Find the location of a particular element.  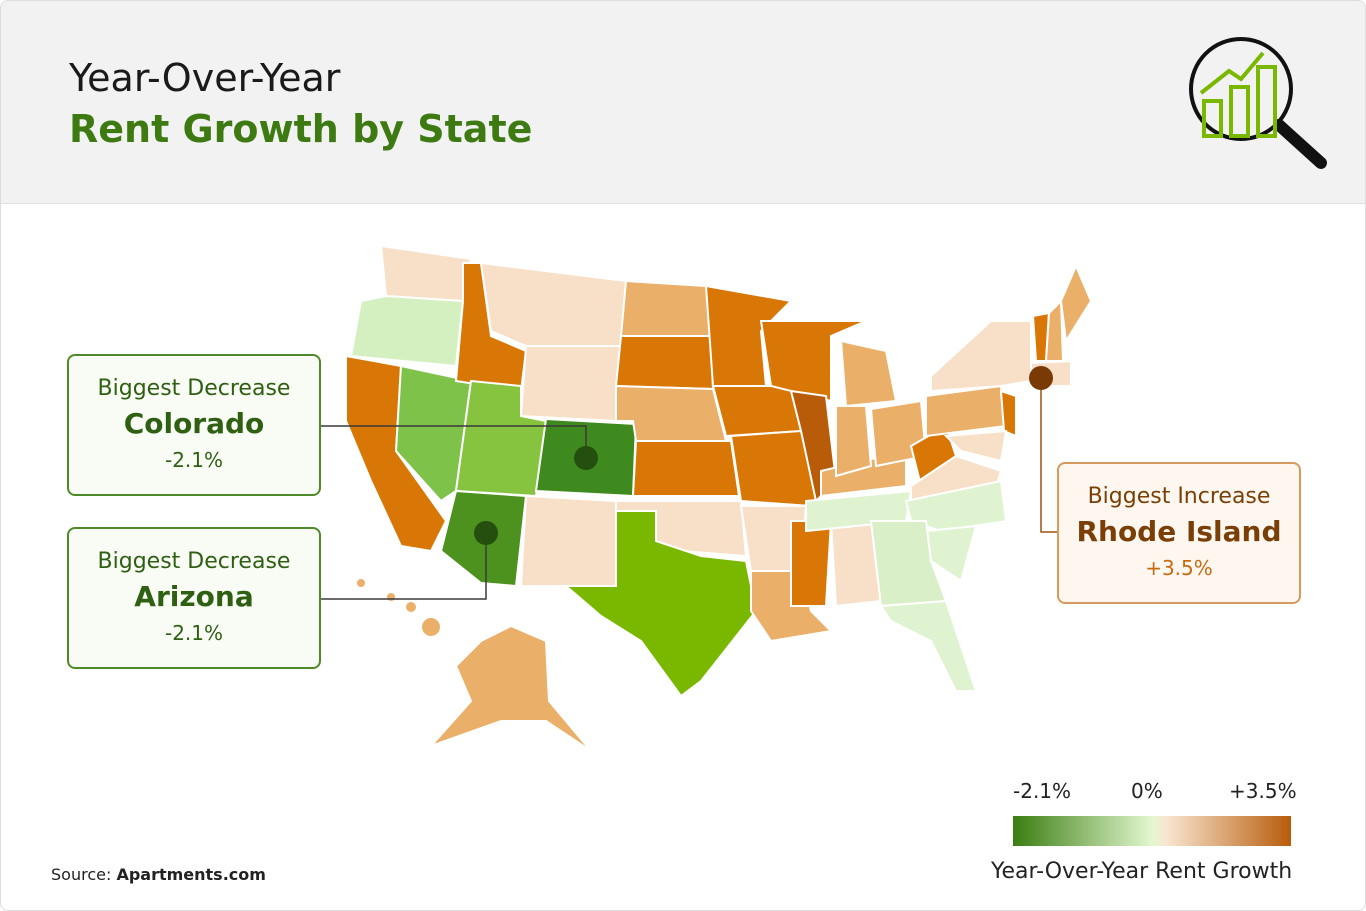

source-prefix: Source: is located at coordinates (81, 874).